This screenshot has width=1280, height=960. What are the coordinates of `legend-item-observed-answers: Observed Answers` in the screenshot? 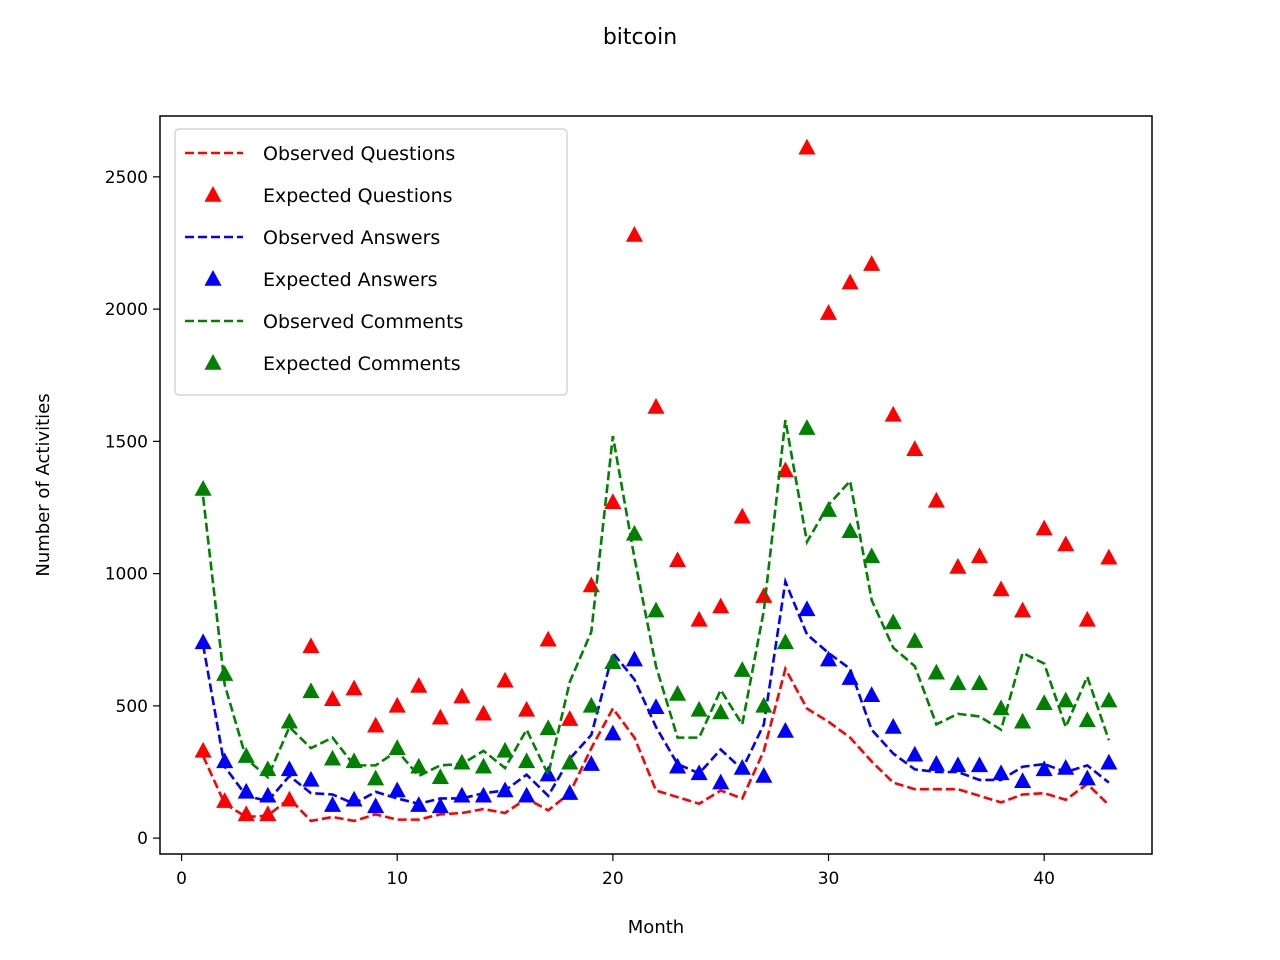 It's located at (312, 238).